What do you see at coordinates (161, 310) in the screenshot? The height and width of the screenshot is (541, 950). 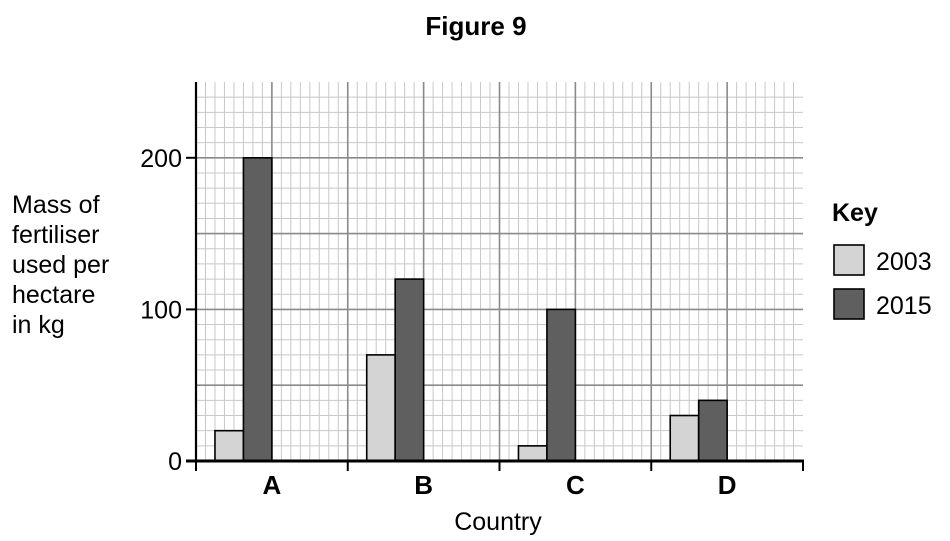 I see `y-tick-label: 100` at bounding box center [161, 310].